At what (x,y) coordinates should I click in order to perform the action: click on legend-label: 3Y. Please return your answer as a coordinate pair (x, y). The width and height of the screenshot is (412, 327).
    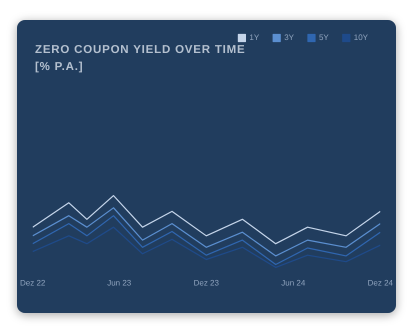
    Looking at the image, I should click on (289, 37).